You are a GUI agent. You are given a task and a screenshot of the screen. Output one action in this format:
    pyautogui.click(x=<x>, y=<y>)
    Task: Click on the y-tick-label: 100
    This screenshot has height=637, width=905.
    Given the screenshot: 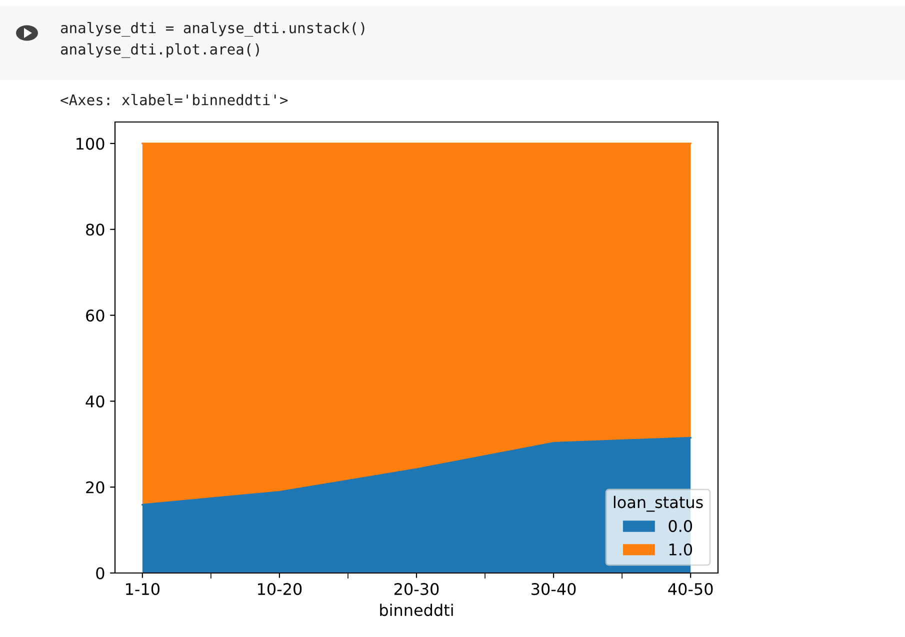 What is the action you would take?
    pyautogui.click(x=90, y=144)
    